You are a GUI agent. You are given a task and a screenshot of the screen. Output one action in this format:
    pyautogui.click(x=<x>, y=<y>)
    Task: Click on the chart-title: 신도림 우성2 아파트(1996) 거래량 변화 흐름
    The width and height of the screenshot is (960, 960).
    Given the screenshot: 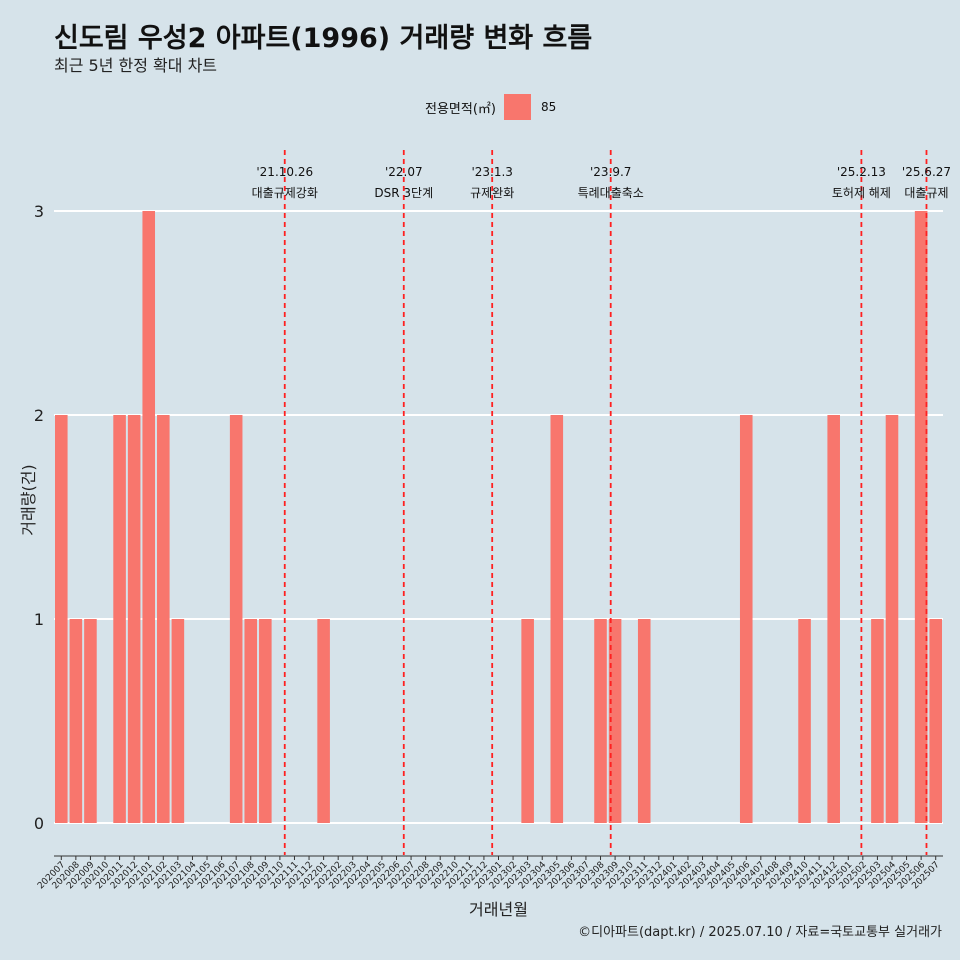 What is the action you would take?
    pyautogui.click(x=323, y=38)
    